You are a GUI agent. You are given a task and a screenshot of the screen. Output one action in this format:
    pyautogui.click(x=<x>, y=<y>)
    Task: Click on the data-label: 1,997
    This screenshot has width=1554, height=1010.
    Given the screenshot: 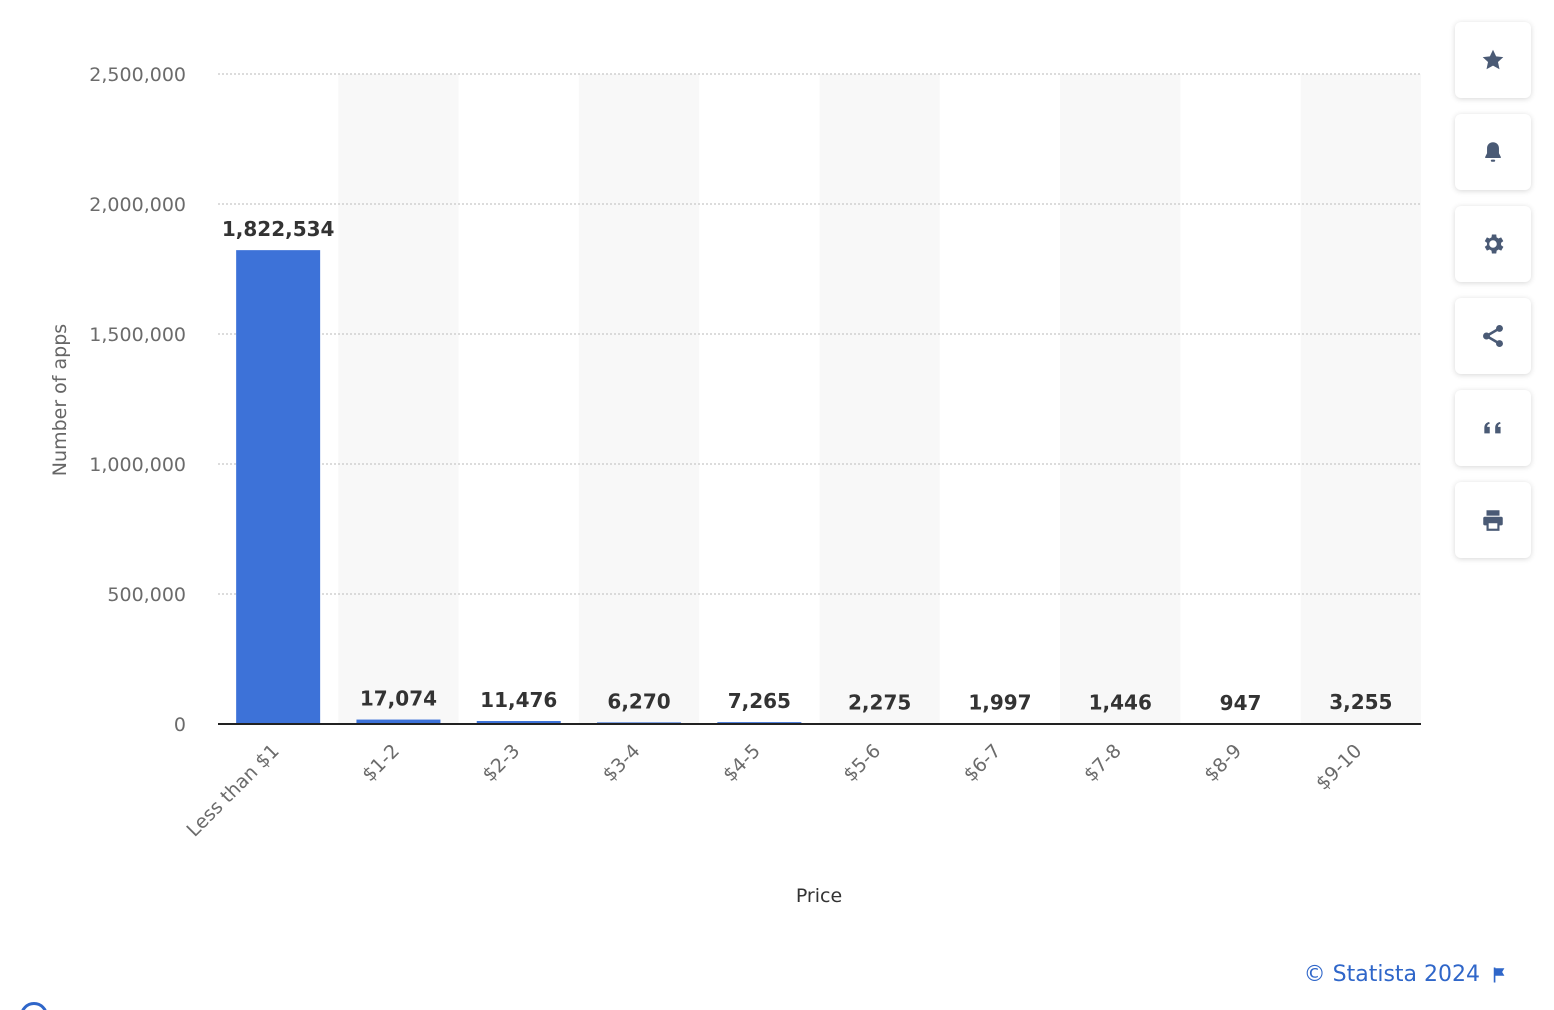 What is the action you would take?
    pyautogui.click(x=999, y=702)
    